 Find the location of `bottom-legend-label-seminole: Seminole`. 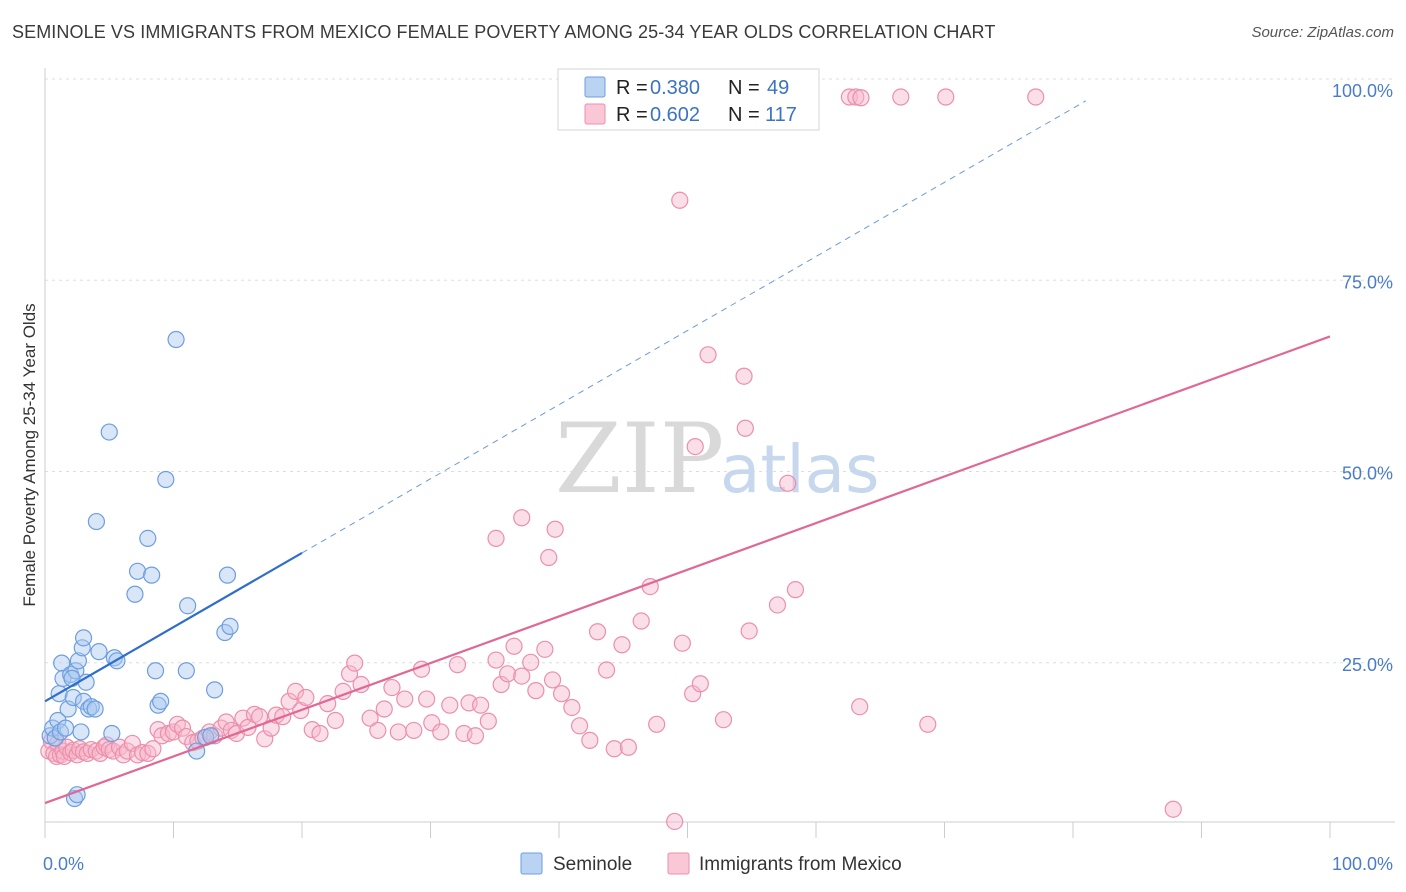

bottom-legend-label-seminole: Seminole is located at coordinates (592, 864).